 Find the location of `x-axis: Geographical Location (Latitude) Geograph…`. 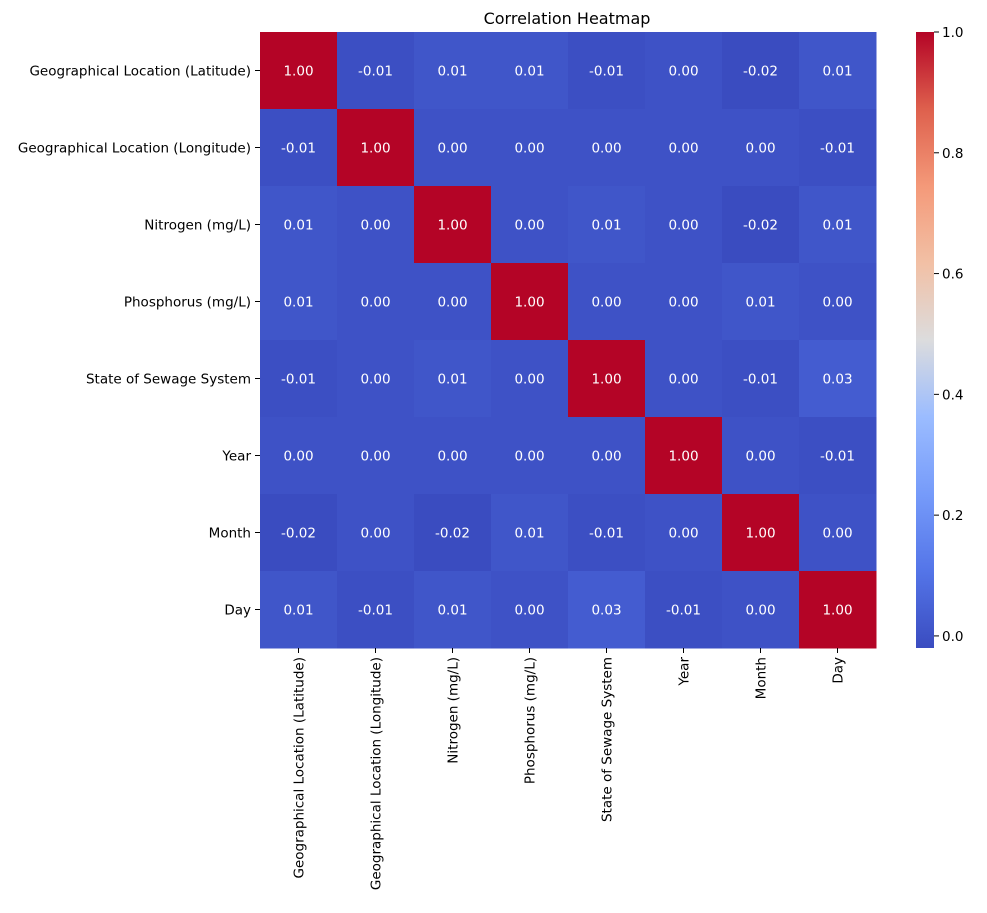

x-axis: Geographical Location (Latitude) Geograph… is located at coordinates (569, 769).